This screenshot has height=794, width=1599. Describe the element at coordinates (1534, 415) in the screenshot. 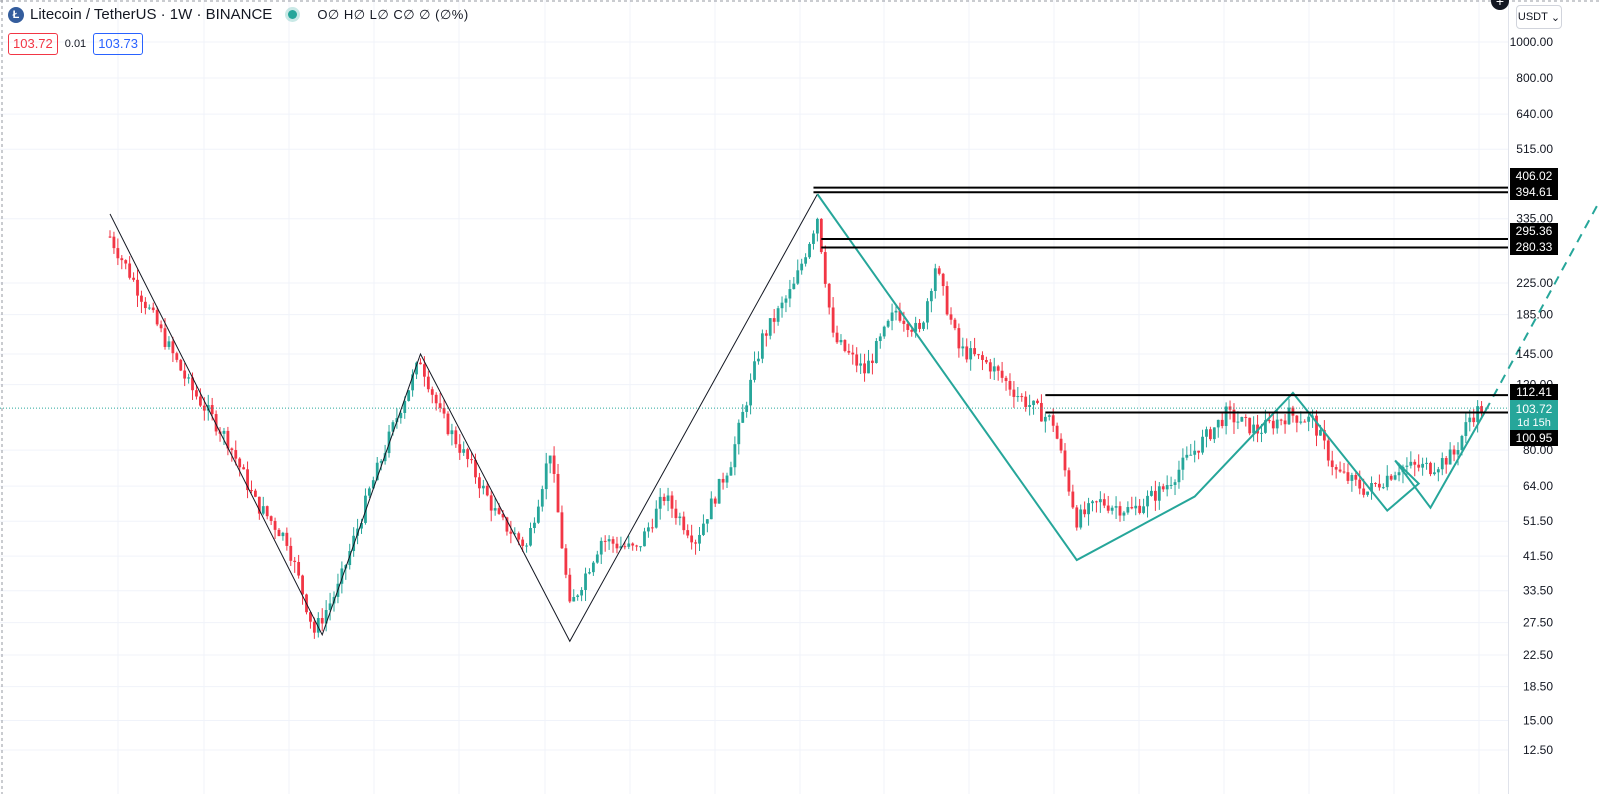

I see `last-price-tag` at that location.